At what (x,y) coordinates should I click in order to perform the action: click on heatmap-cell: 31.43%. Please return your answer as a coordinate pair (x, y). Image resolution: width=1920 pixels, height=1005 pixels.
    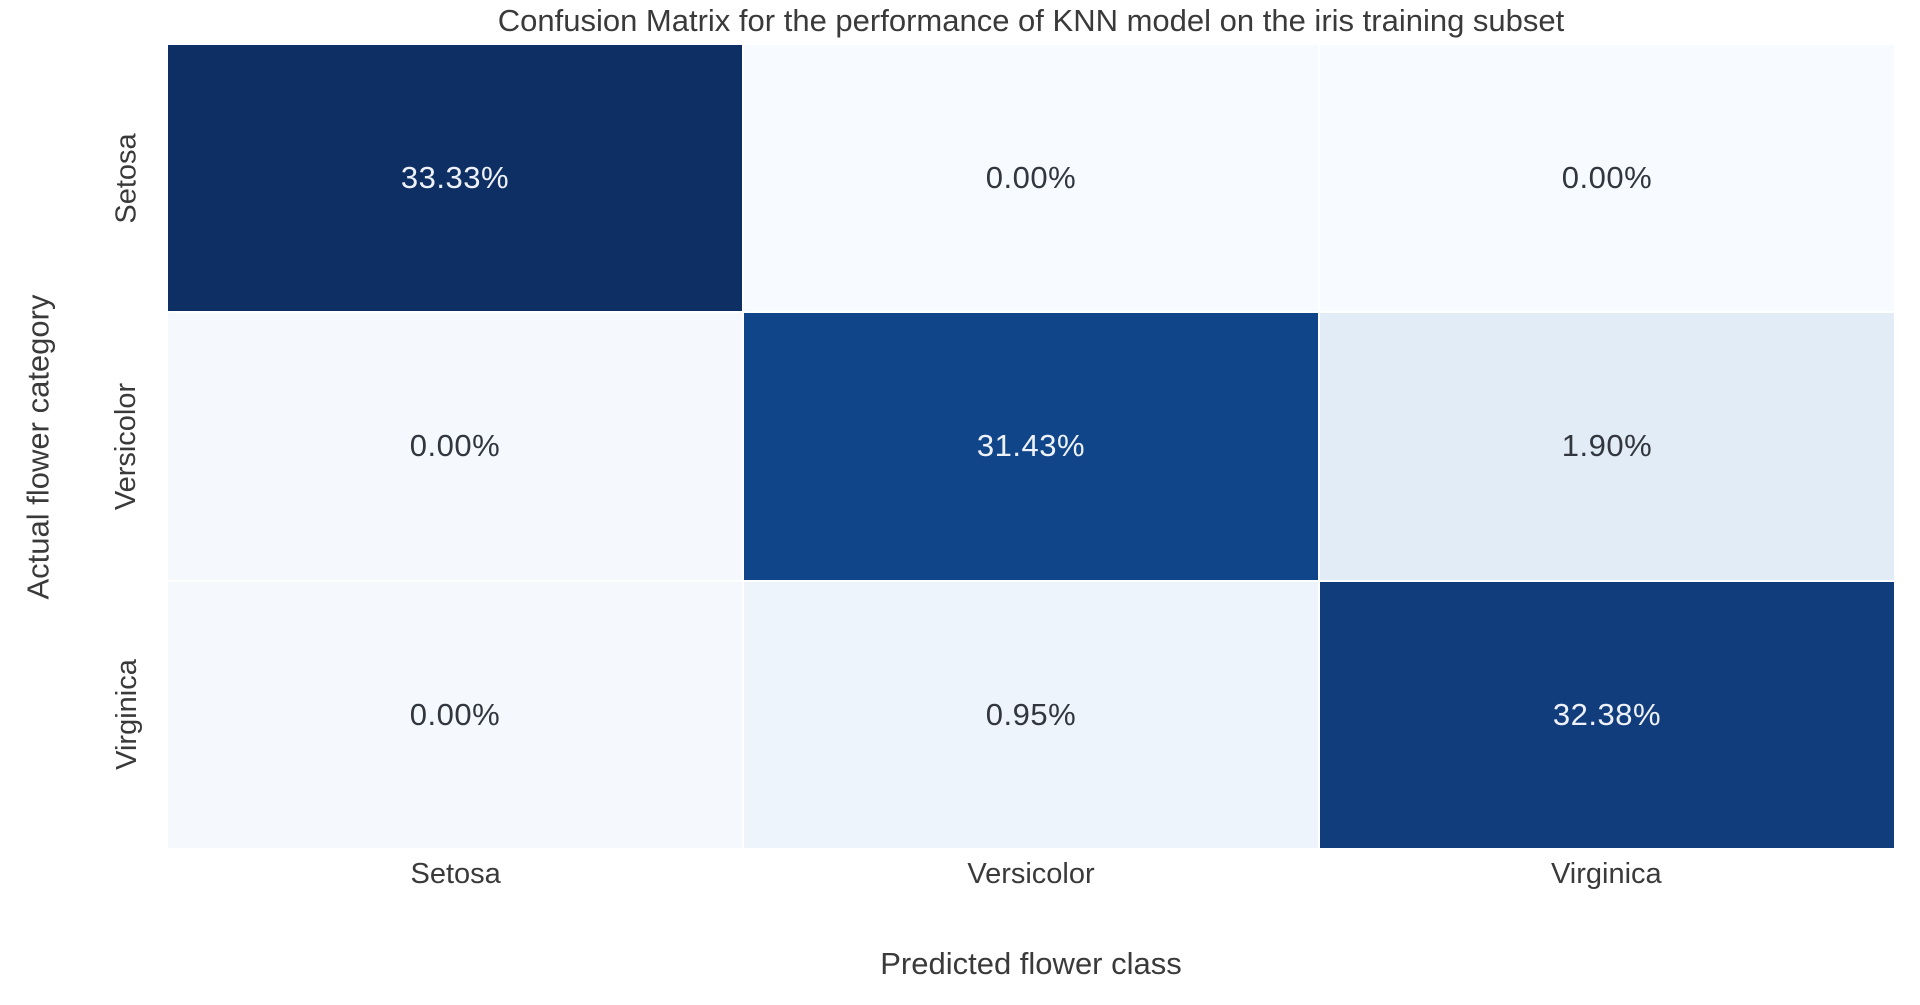
    Looking at the image, I should click on (1031, 446).